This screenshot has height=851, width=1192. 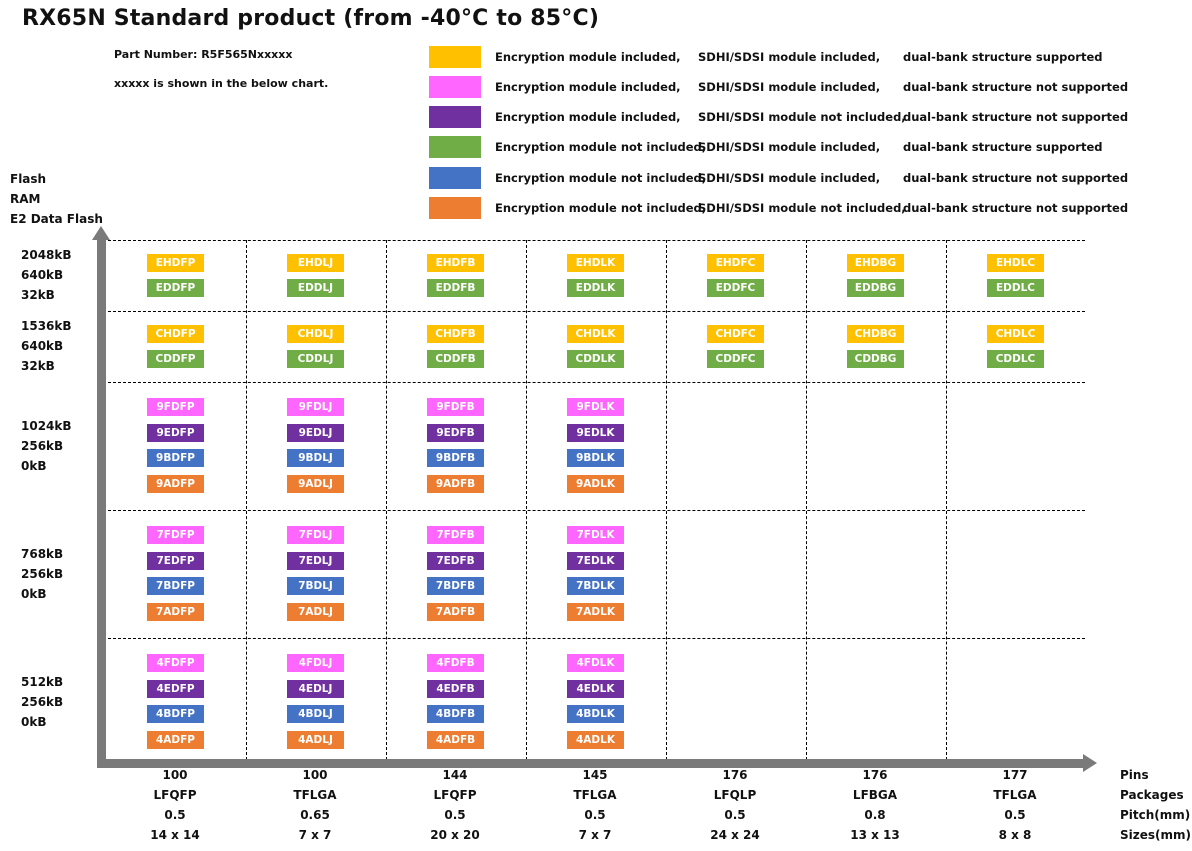 What do you see at coordinates (175, 689) in the screenshot?
I see `part-code-badge: 4EDFP` at bounding box center [175, 689].